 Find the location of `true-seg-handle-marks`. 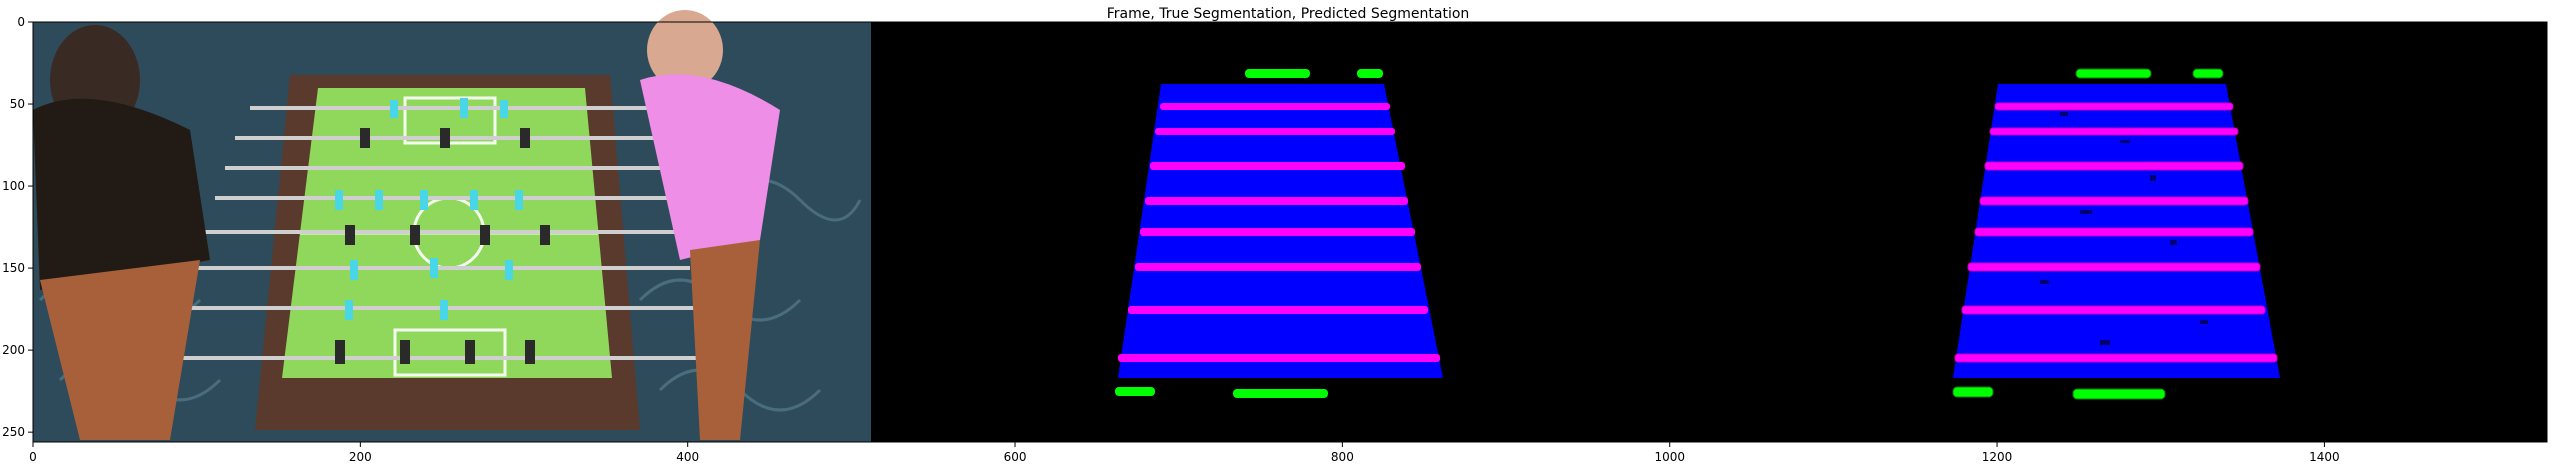

true-seg-handle-marks is located at coordinates (1249, 233).